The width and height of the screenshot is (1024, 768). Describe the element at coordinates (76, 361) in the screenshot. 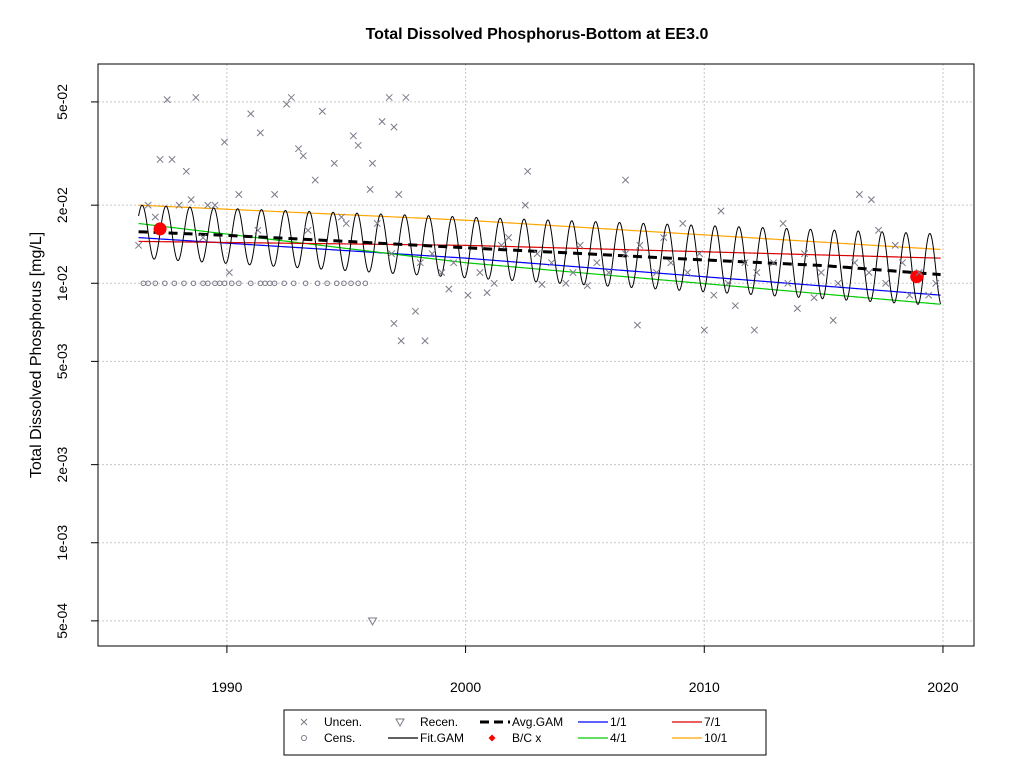

I see `y-axis: 5e-02 2e-02 1e-02 5e-03 2e-03 1e-03 5e-04` at that location.